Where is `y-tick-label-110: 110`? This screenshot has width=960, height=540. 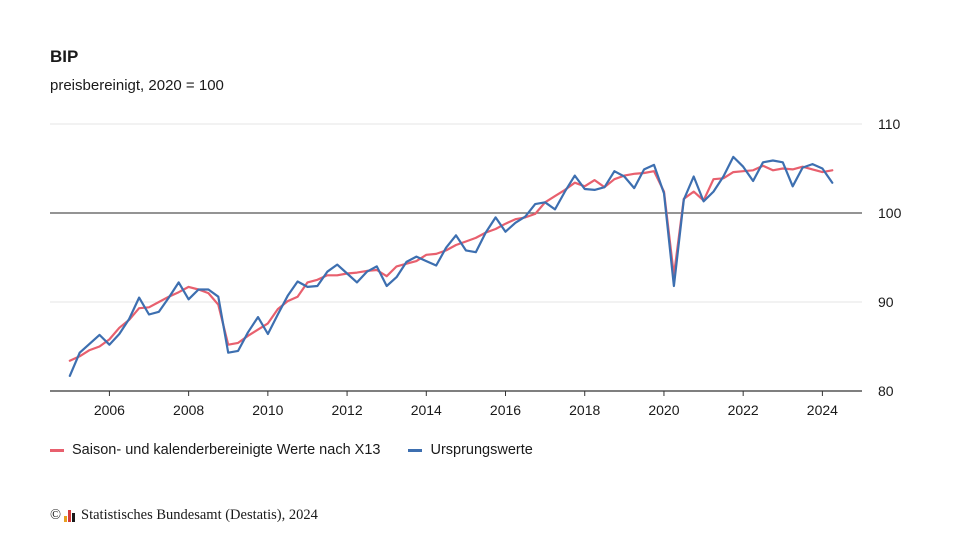 y-tick-label-110: 110 is located at coordinates (889, 124).